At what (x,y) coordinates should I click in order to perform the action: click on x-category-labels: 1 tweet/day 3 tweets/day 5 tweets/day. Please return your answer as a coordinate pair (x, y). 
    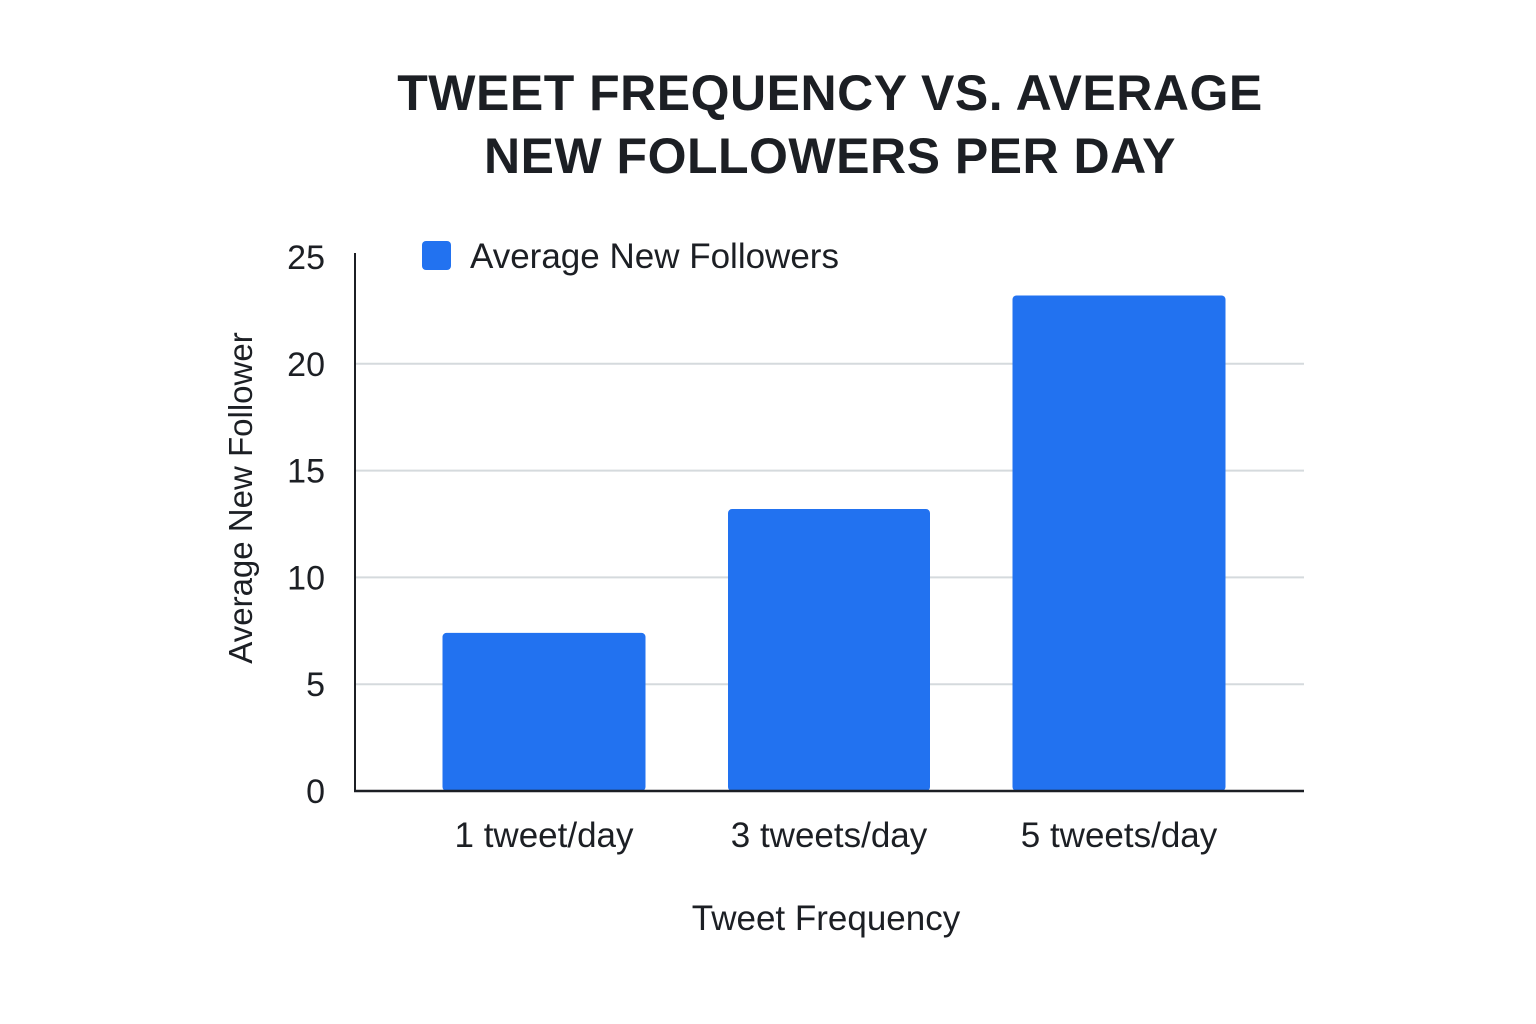
    Looking at the image, I should click on (836, 835).